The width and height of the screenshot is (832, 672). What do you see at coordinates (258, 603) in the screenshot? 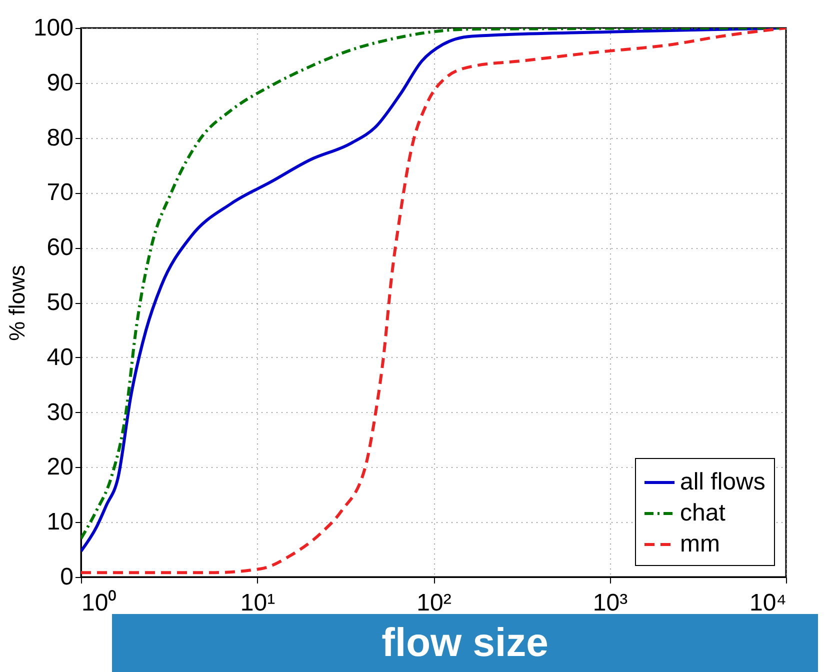
I see `x-tick-label: 10¹` at bounding box center [258, 603].